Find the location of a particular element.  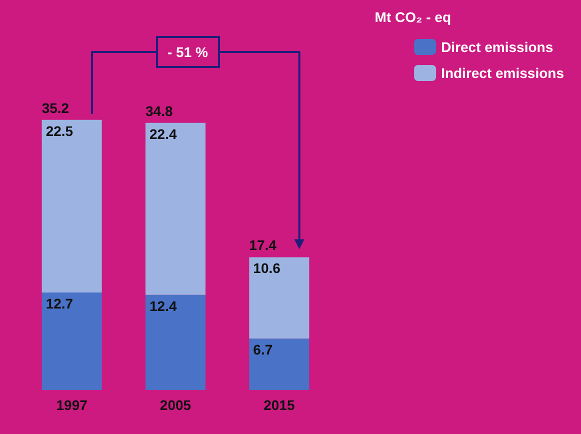

legend-label: Direct emissions is located at coordinates (497, 47).